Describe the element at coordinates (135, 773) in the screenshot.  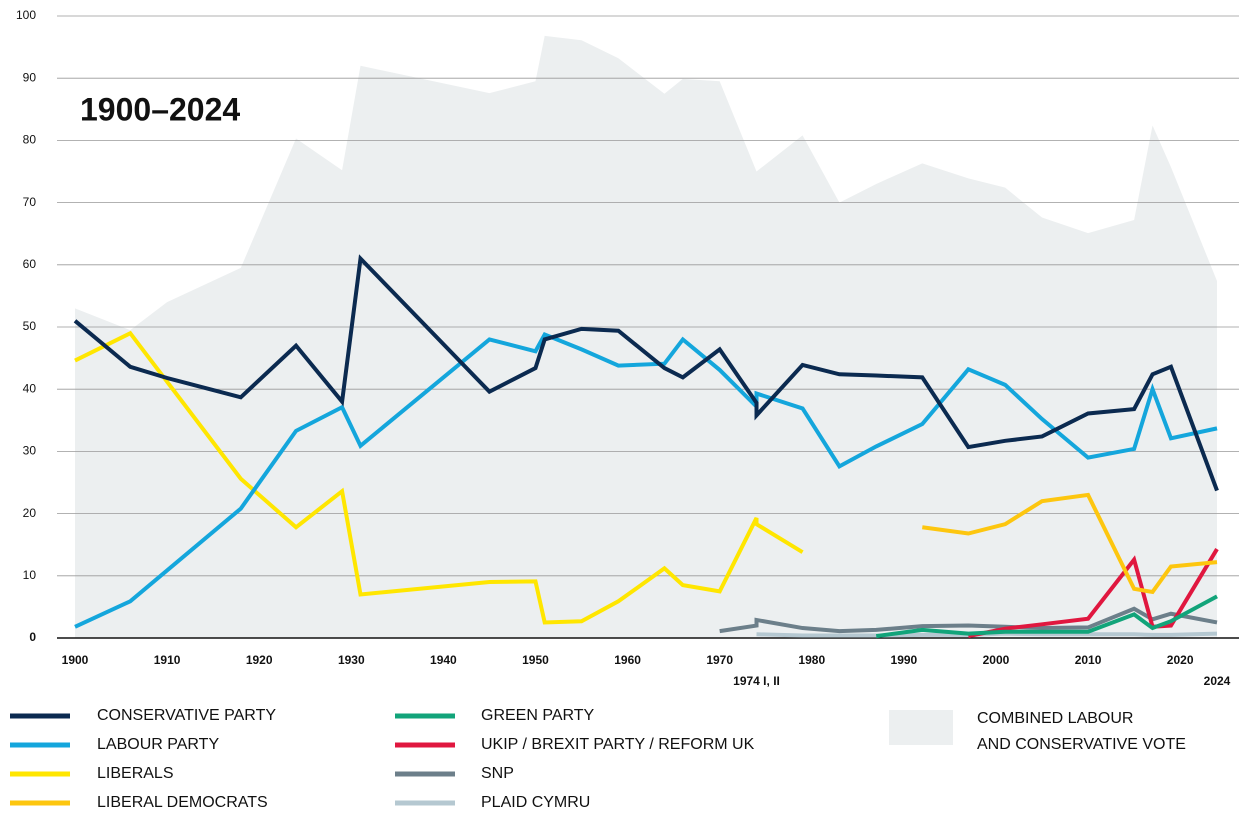
I see `legend-label: LIBERALS` at that location.